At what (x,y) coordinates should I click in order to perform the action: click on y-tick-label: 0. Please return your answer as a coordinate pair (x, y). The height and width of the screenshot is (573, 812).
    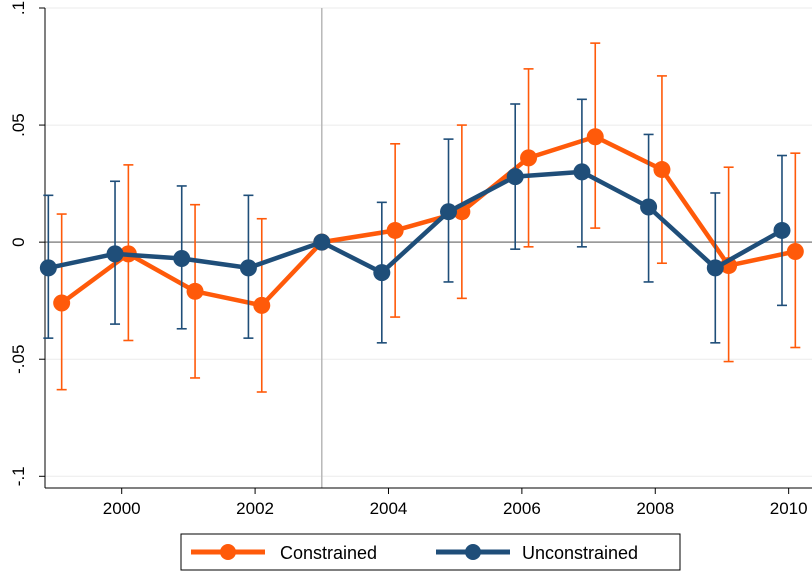
    Looking at the image, I should click on (18, 241).